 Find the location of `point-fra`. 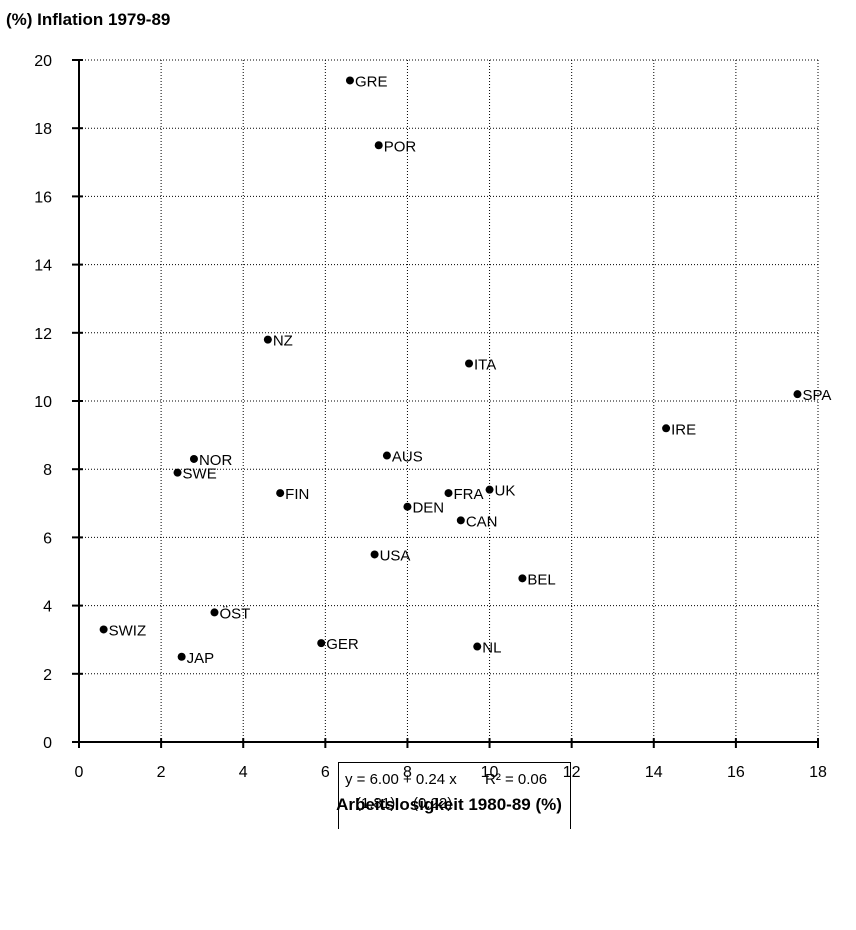

point-fra is located at coordinates (448, 493).